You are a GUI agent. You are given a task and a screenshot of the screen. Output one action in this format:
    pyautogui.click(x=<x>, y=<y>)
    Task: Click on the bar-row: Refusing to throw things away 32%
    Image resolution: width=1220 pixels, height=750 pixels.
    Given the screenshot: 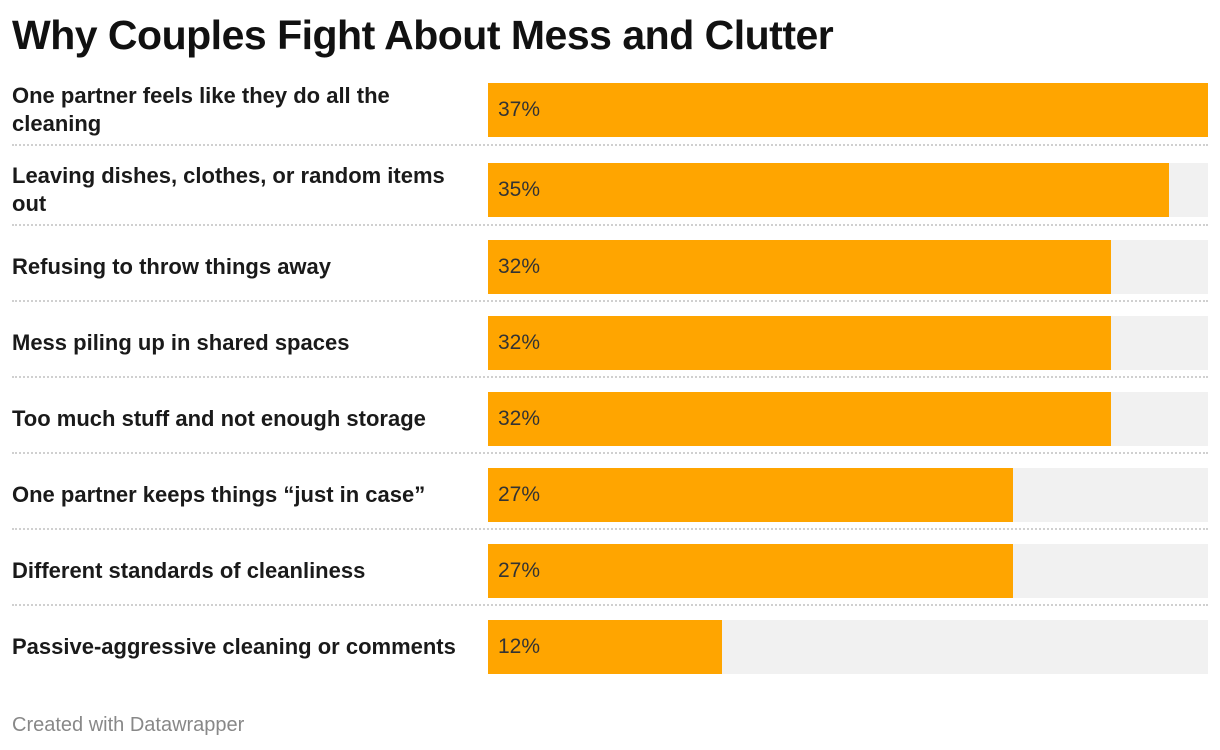 What is the action you would take?
    pyautogui.click(x=610, y=267)
    